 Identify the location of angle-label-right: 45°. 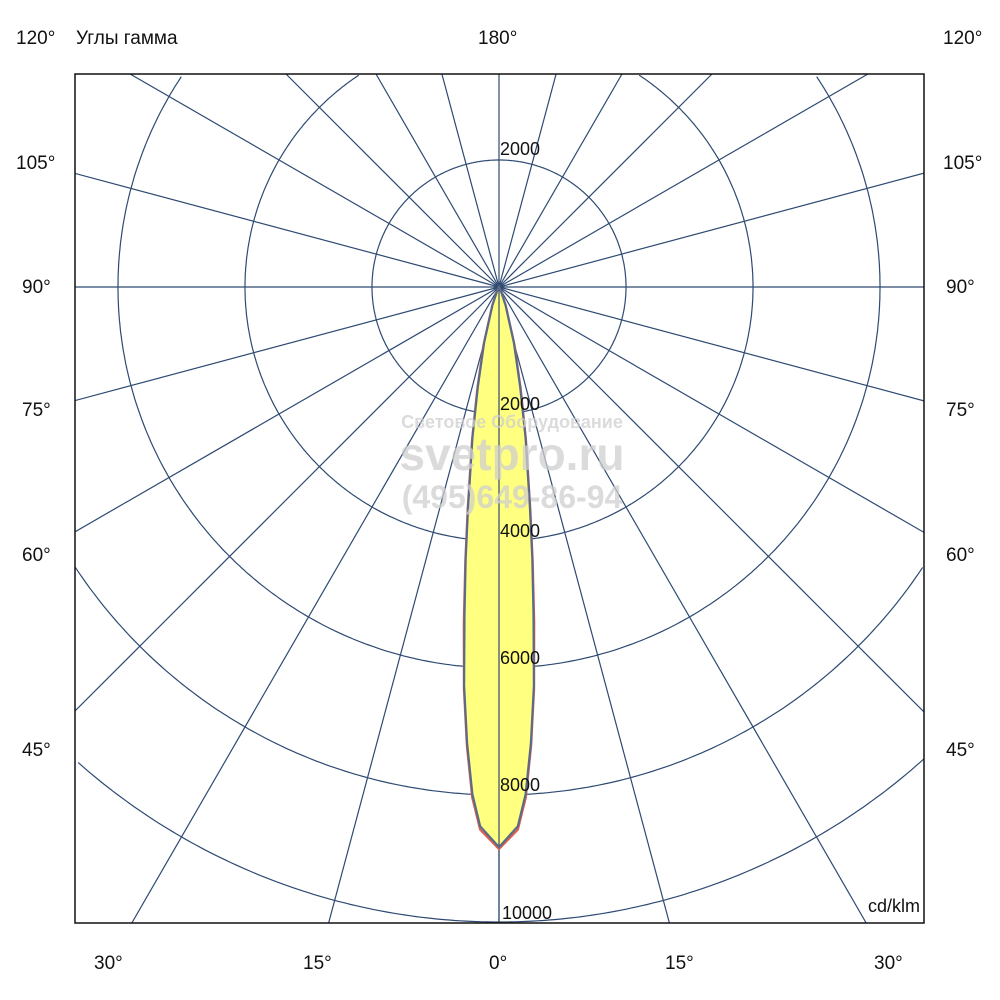
(960, 750).